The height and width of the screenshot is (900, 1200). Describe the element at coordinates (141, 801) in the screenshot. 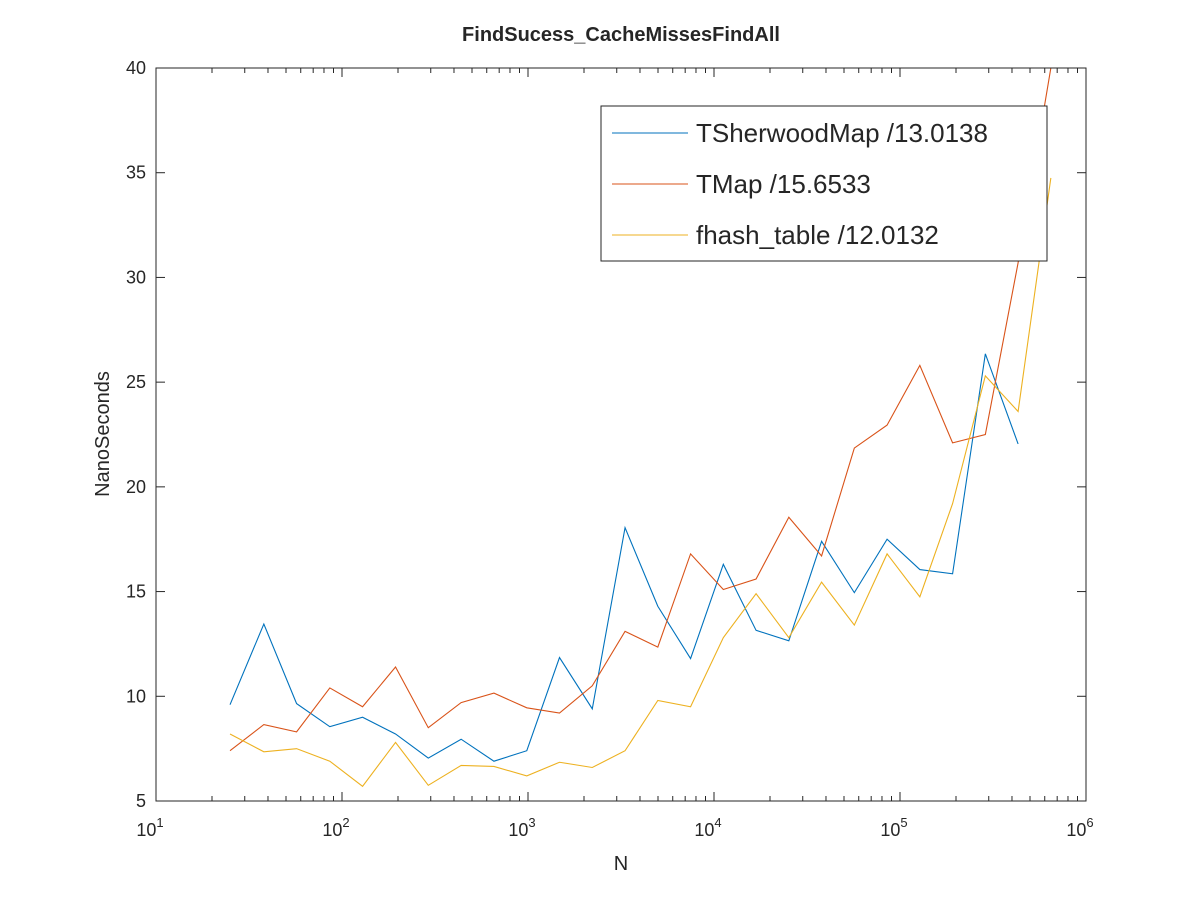

I see `y-tick-label: 5` at that location.